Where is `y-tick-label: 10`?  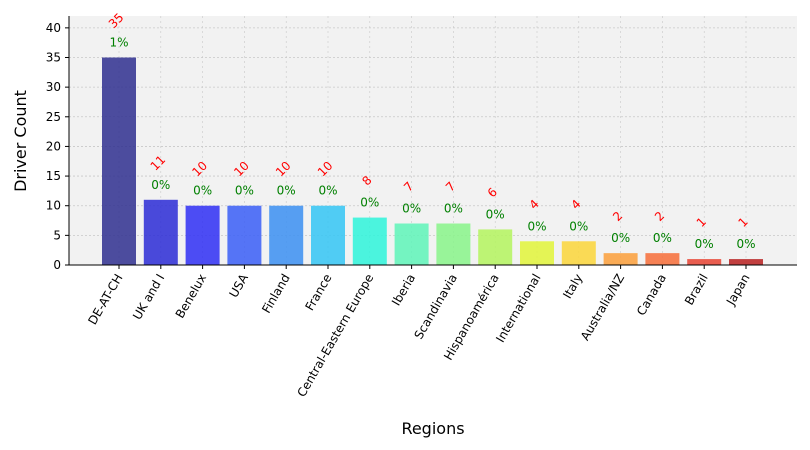 y-tick-label: 10 is located at coordinates (53, 206).